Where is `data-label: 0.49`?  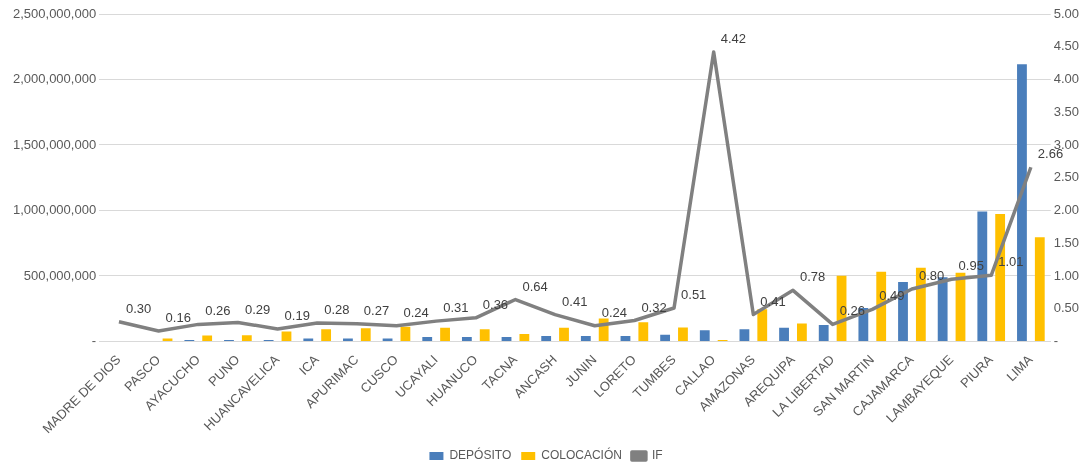
data-label: 0.49 is located at coordinates (892, 296).